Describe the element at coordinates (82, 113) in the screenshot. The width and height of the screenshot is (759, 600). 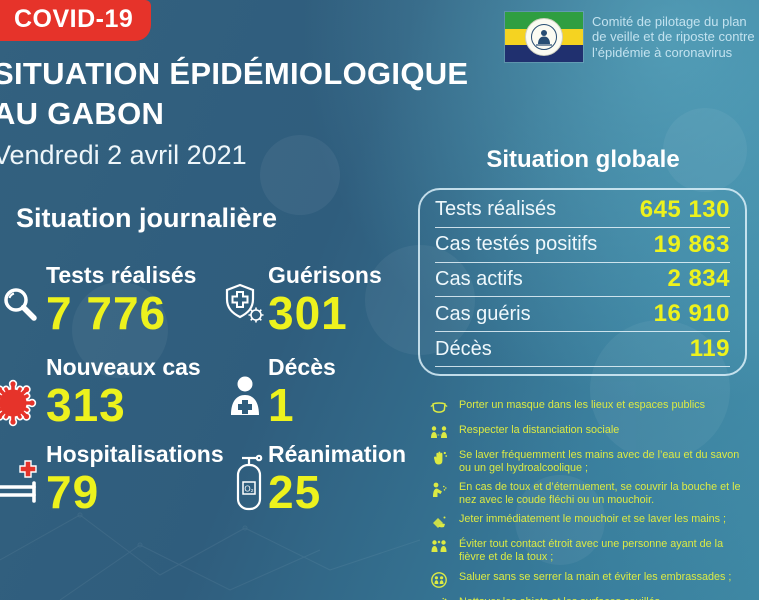
I see `page-title-line2: AU GABON` at that location.